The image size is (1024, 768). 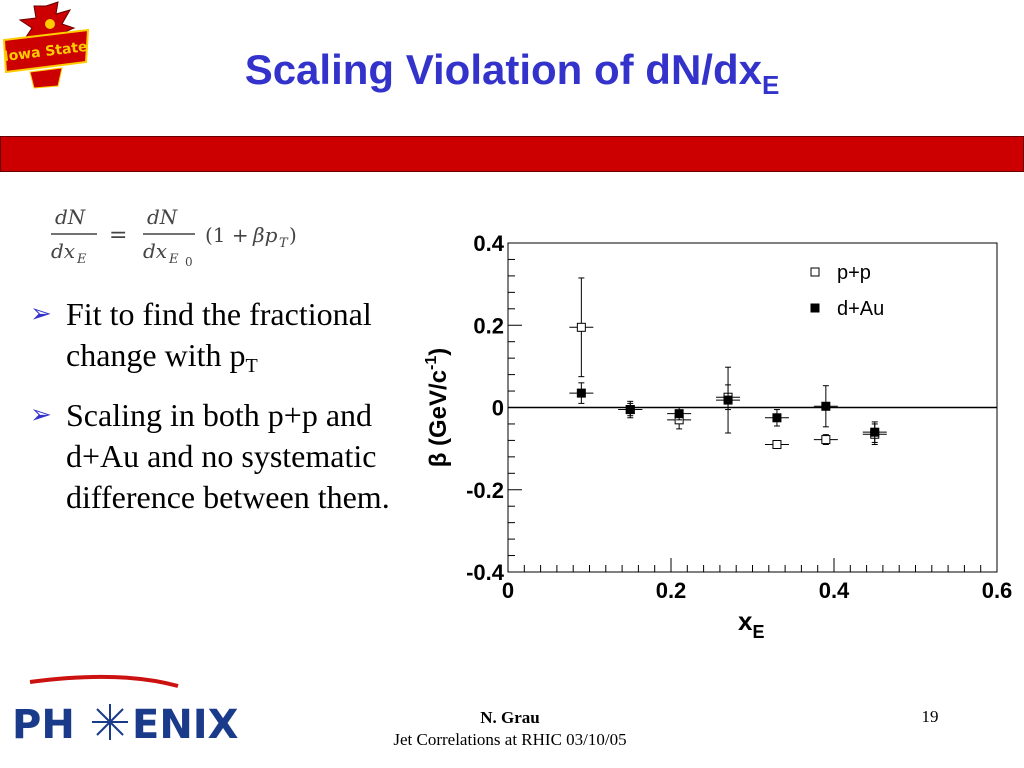 I want to click on y-tick-label: 0, so click(x=498, y=408).